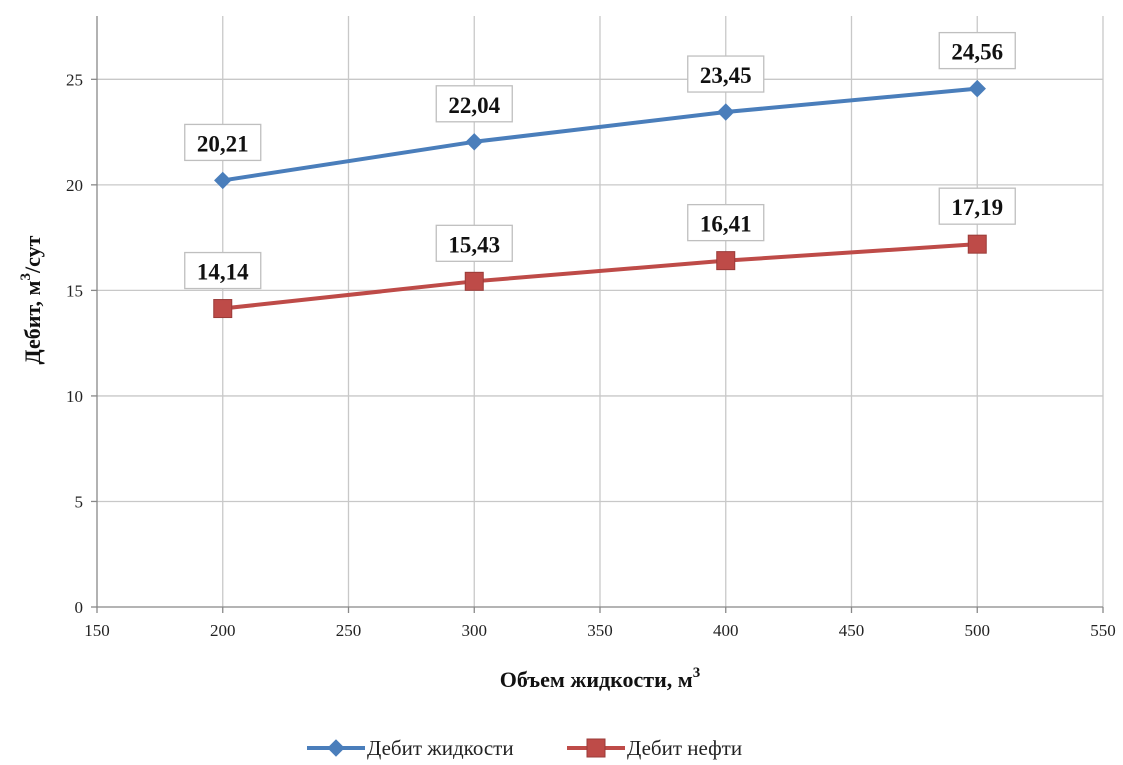 Image resolution: width=1123 pixels, height=765 pixels. What do you see at coordinates (223, 630) in the screenshot?
I see `x-tick-label: 200` at bounding box center [223, 630].